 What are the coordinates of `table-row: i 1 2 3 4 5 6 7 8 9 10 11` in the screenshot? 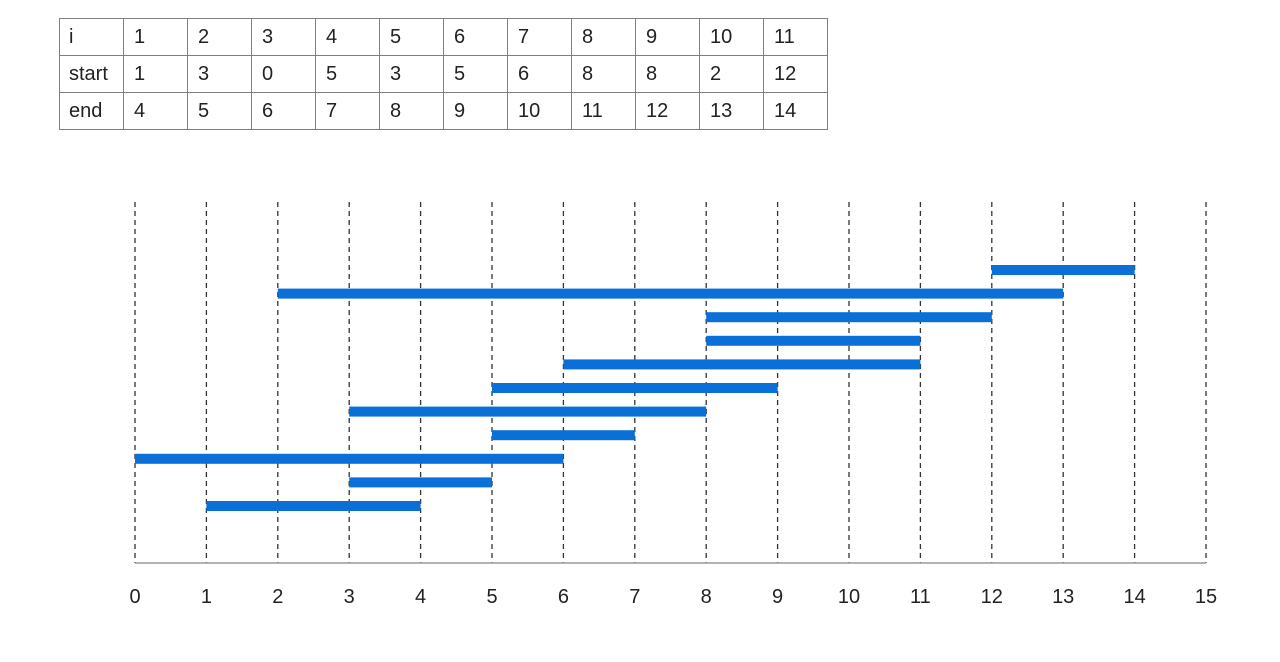 It's located at (443, 37).